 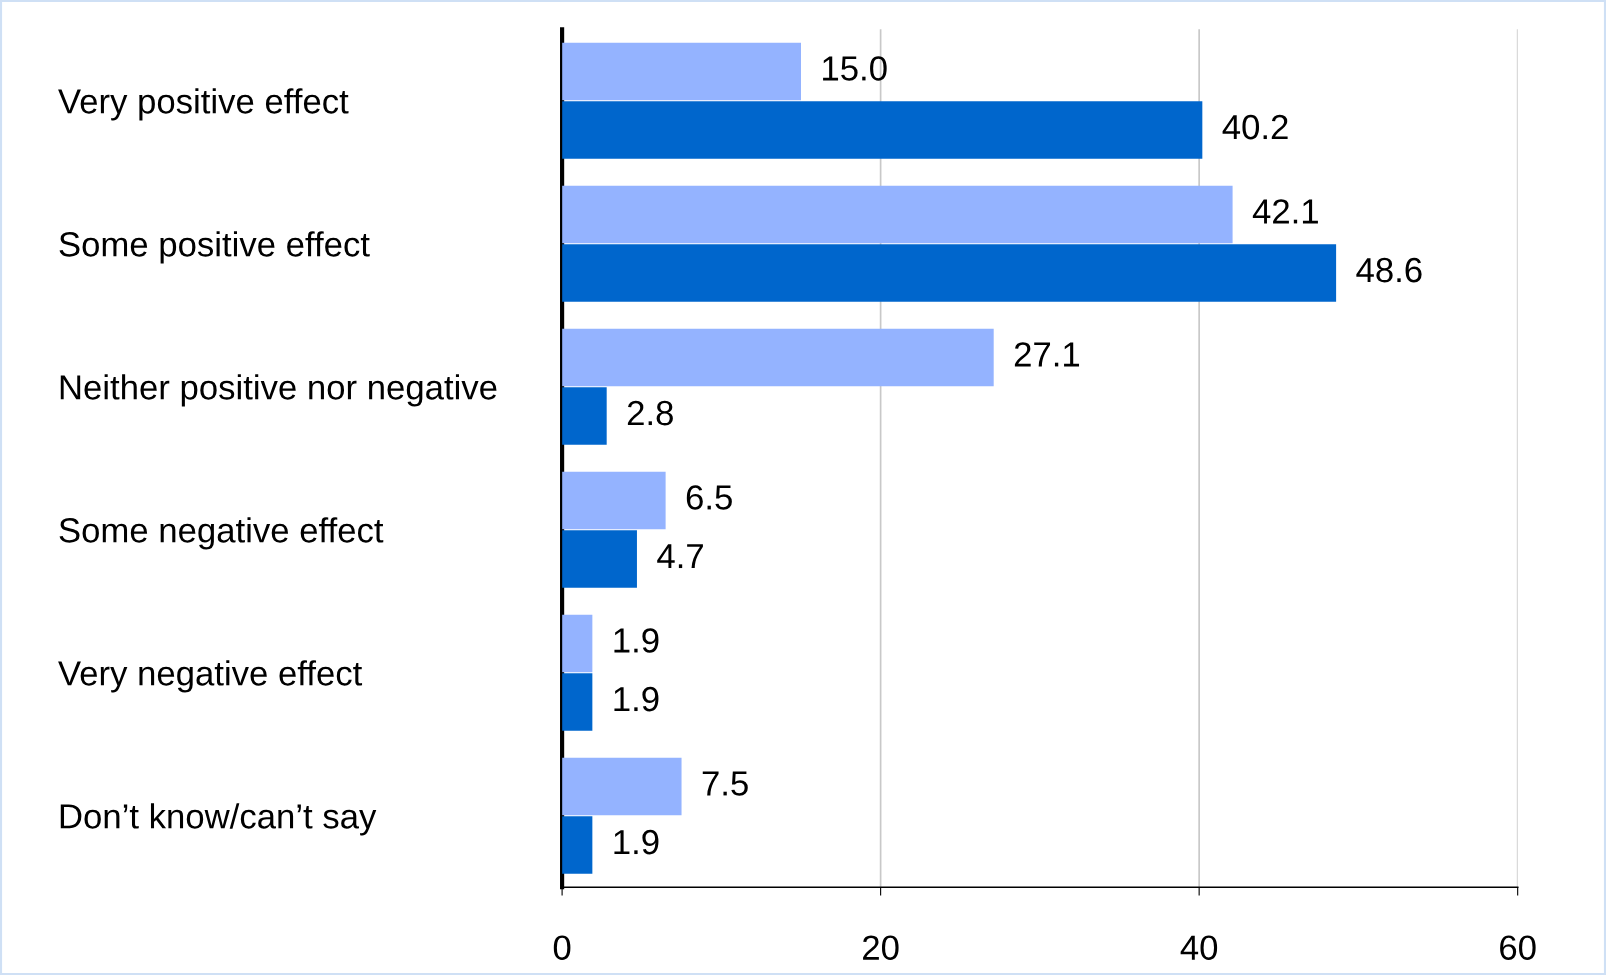 What do you see at coordinates (650, 413) in the screenshot?
I see `data-label: 2.8` at bounding box center [650, 413].